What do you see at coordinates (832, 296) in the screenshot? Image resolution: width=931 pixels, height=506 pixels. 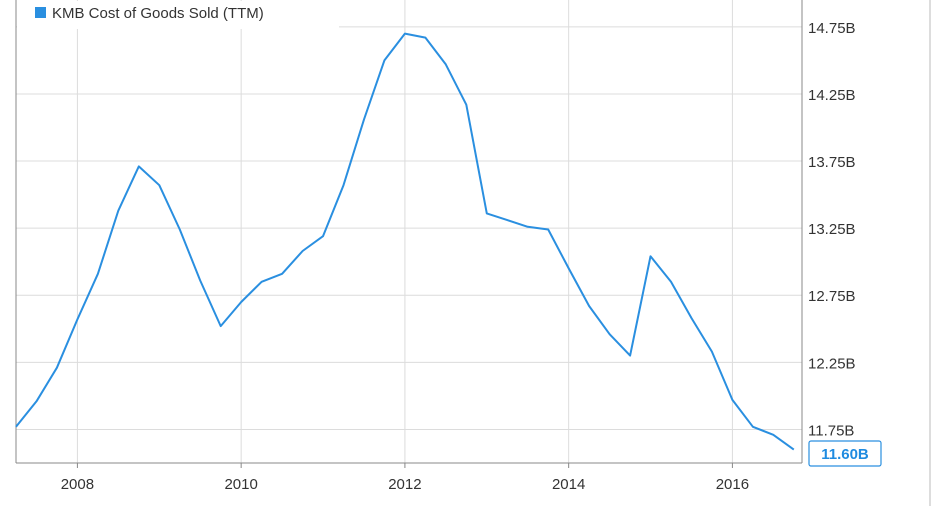 I see `y-tick-label: 12.75B` at bounding box center [832, 296].